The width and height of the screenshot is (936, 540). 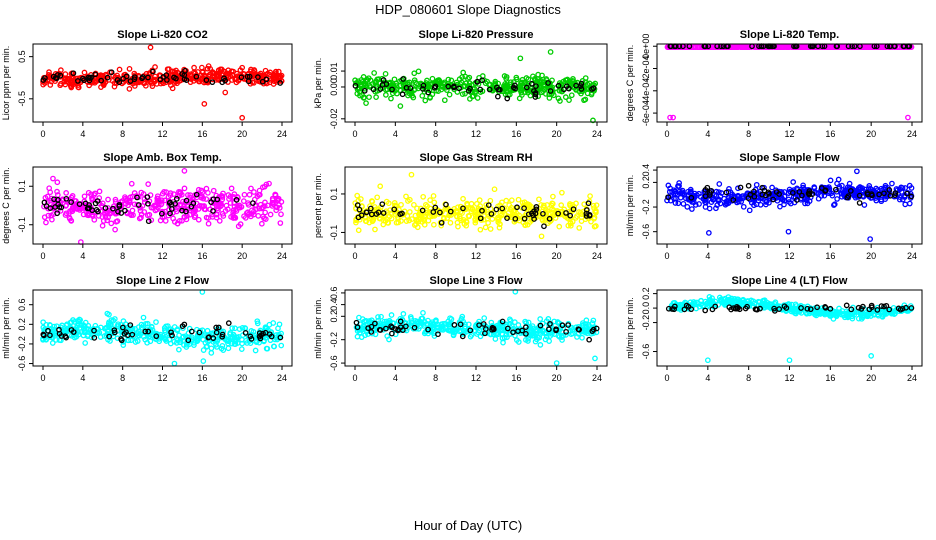 What do you see at coordinates (646, 91) in the screenshot?
I see `y-tick-label: -4e-04` at bounding box center [646, 91].